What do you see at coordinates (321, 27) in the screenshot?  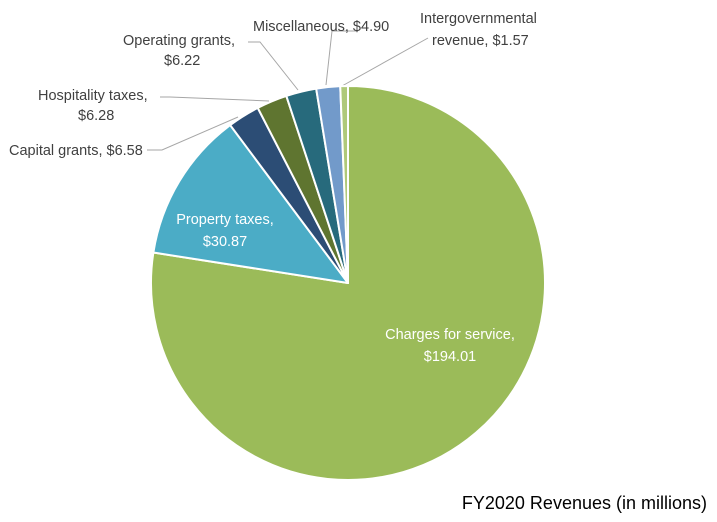 I see `slice-label-6: Miscellaneous, $4.90` at bounding box center [321, 27].